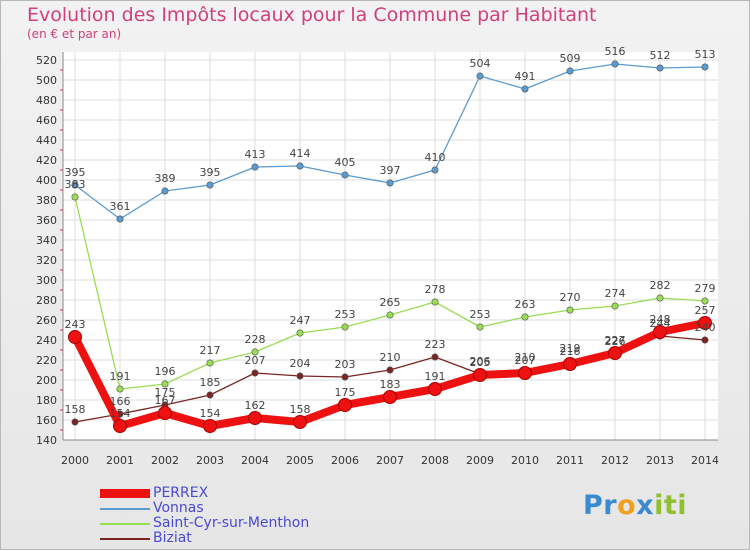 This screenshot has width=750, height=550. I want to click on y-tick-label: 480, so click(46, 100).